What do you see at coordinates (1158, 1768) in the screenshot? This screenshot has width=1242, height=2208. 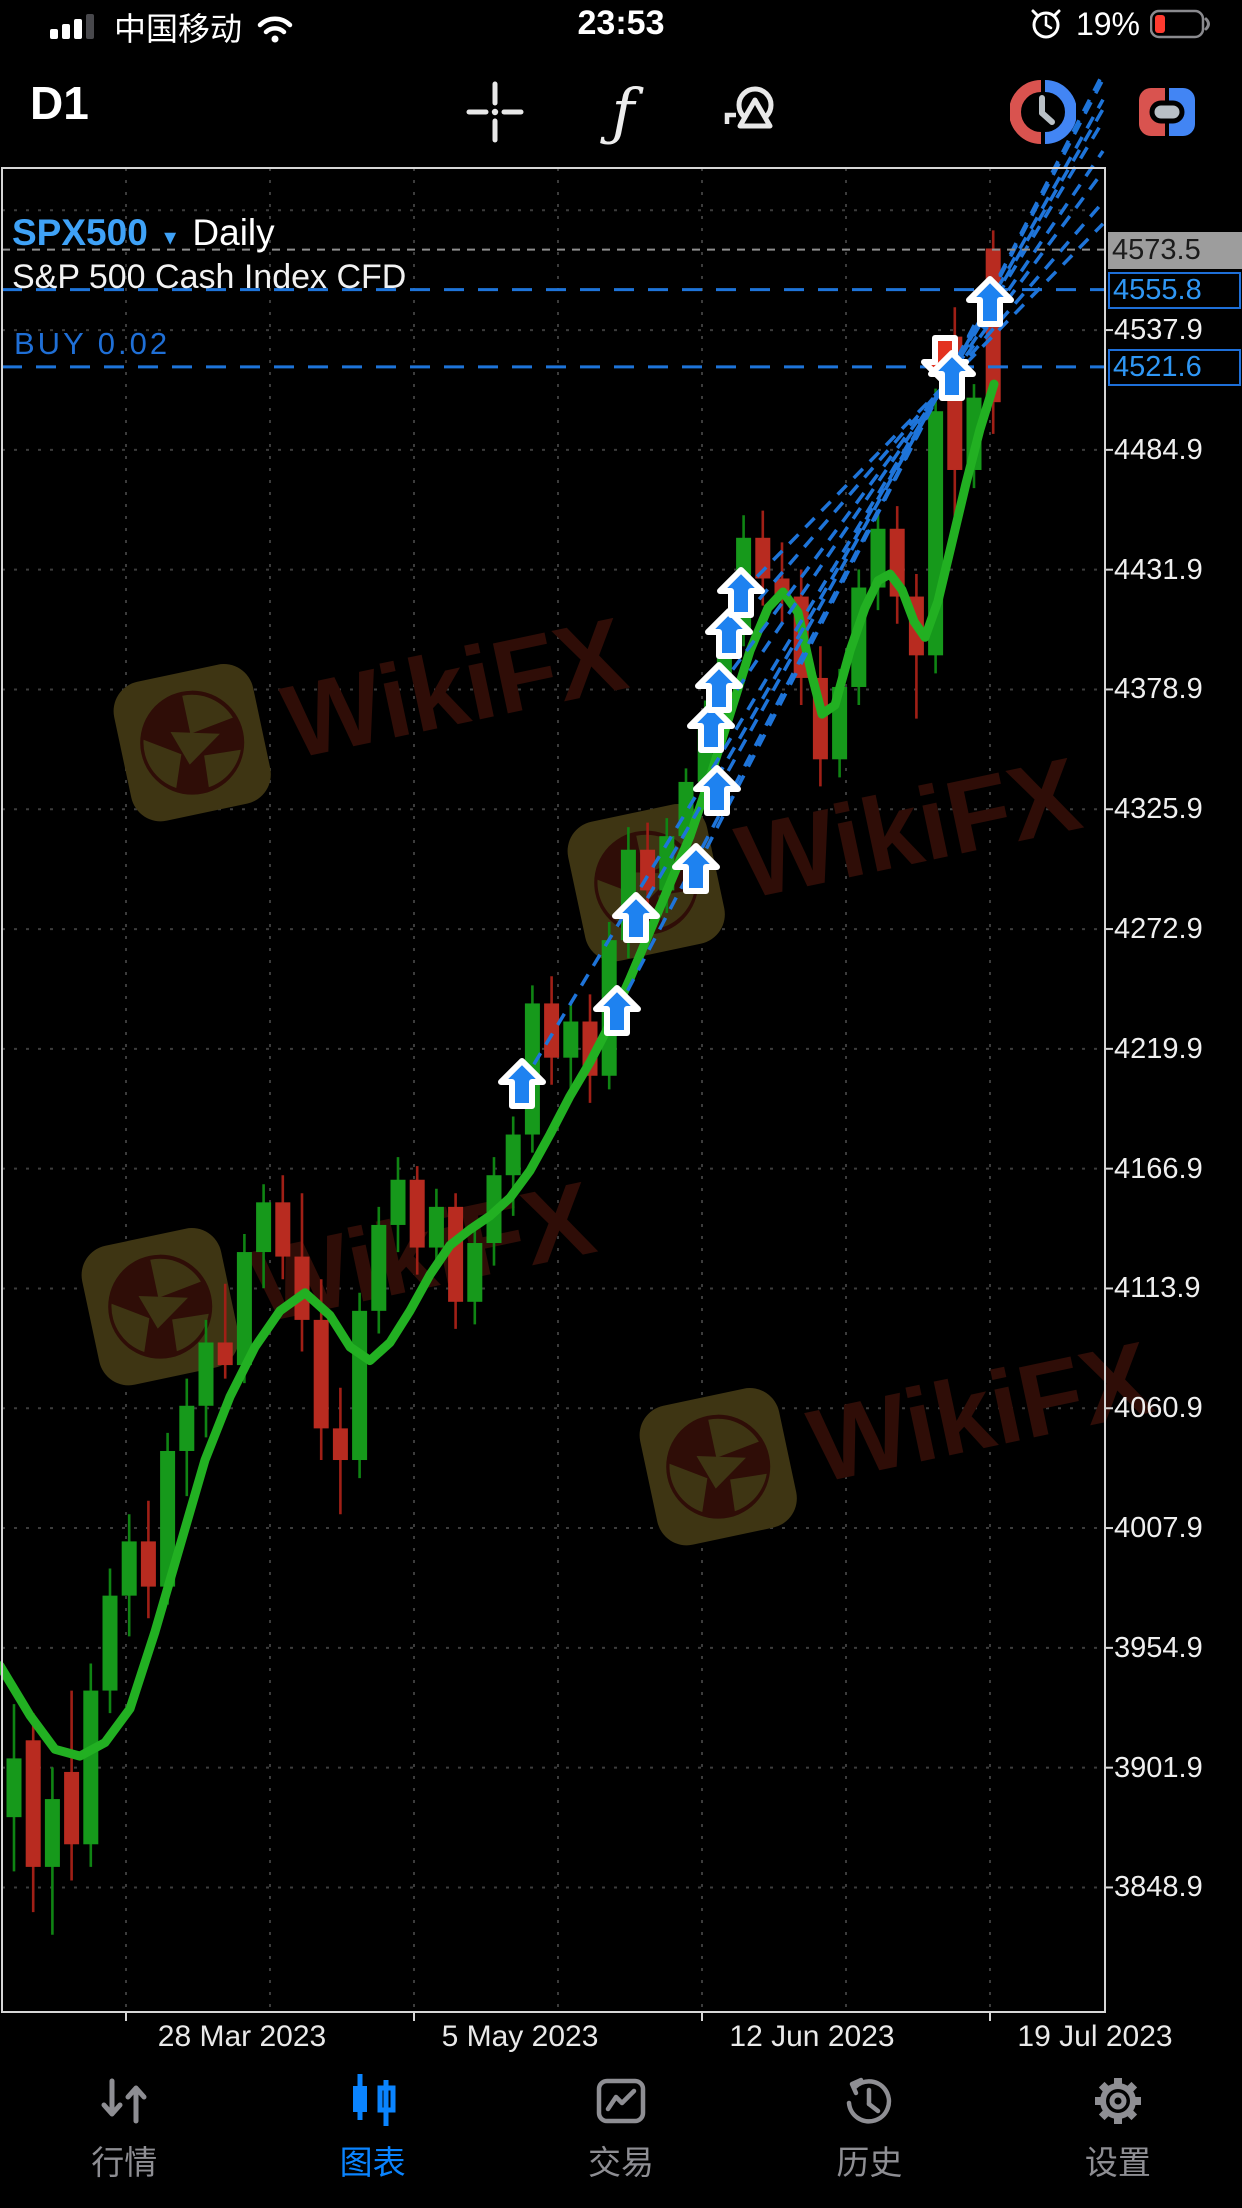 I see `price-tick-label: 3901.9` at bounding box center [1158, 1768].